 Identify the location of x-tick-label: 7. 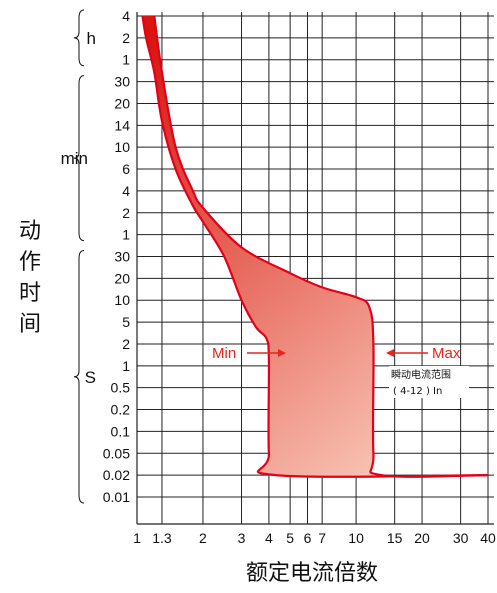
(322, 538).